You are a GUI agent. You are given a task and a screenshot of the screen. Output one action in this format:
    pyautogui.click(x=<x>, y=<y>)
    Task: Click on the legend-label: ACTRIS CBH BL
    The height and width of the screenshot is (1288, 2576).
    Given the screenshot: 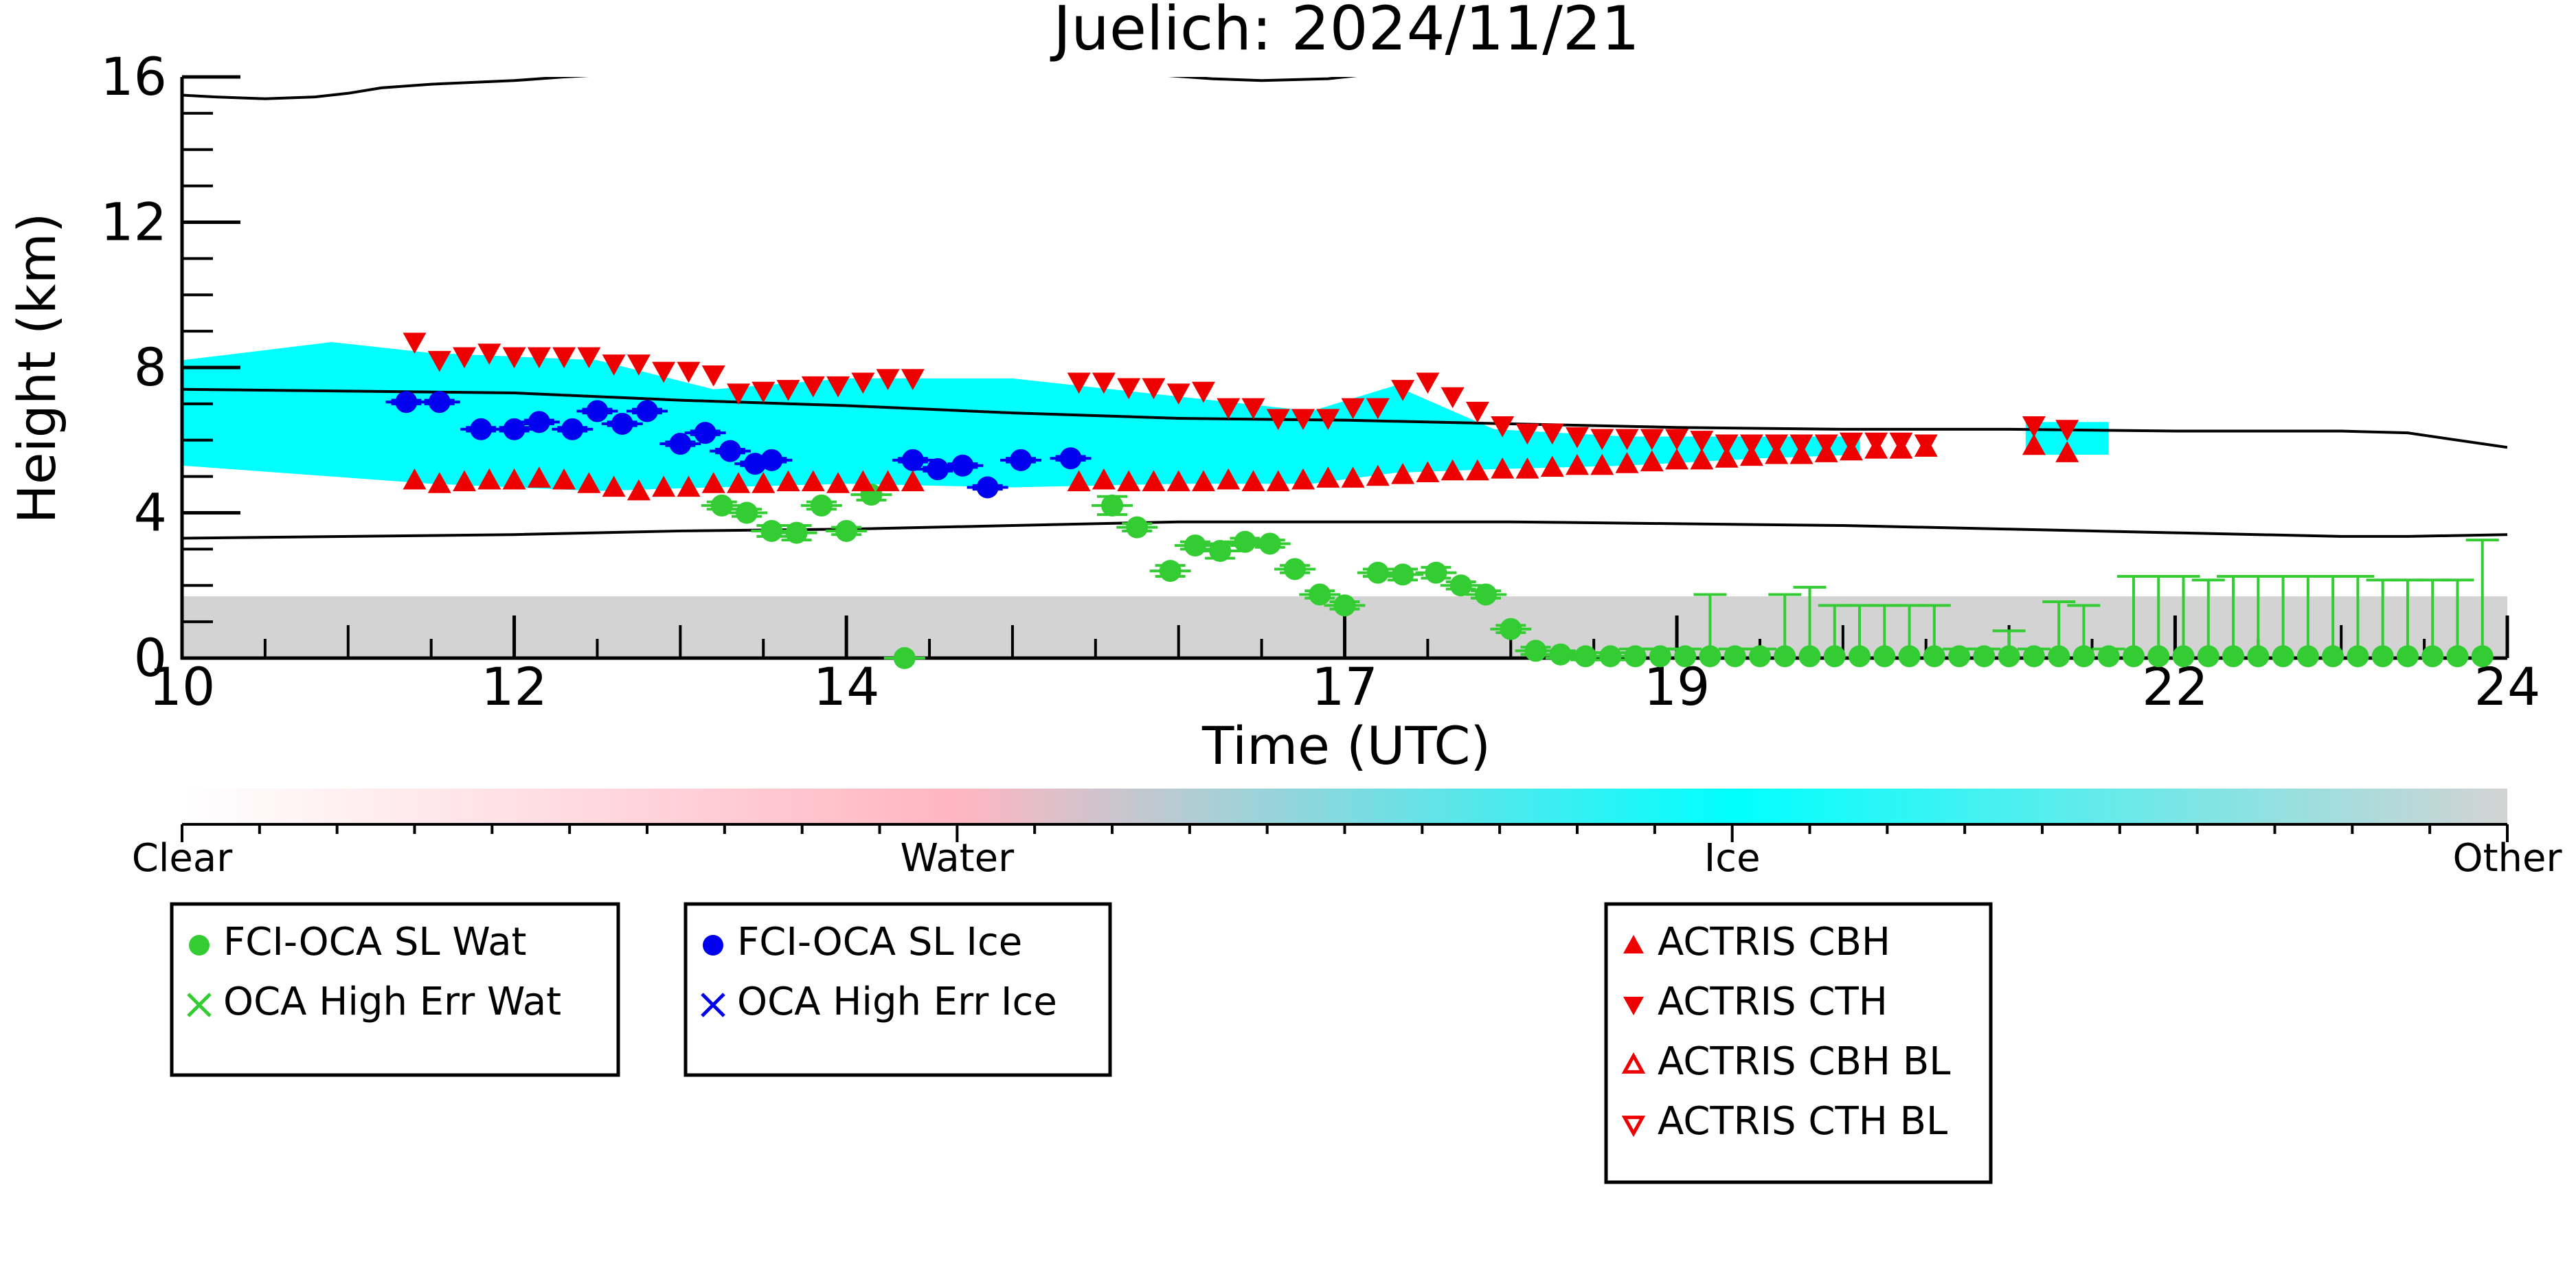 What is the action you would take?
    pyautogui.click(x=1804, y=1061)
    